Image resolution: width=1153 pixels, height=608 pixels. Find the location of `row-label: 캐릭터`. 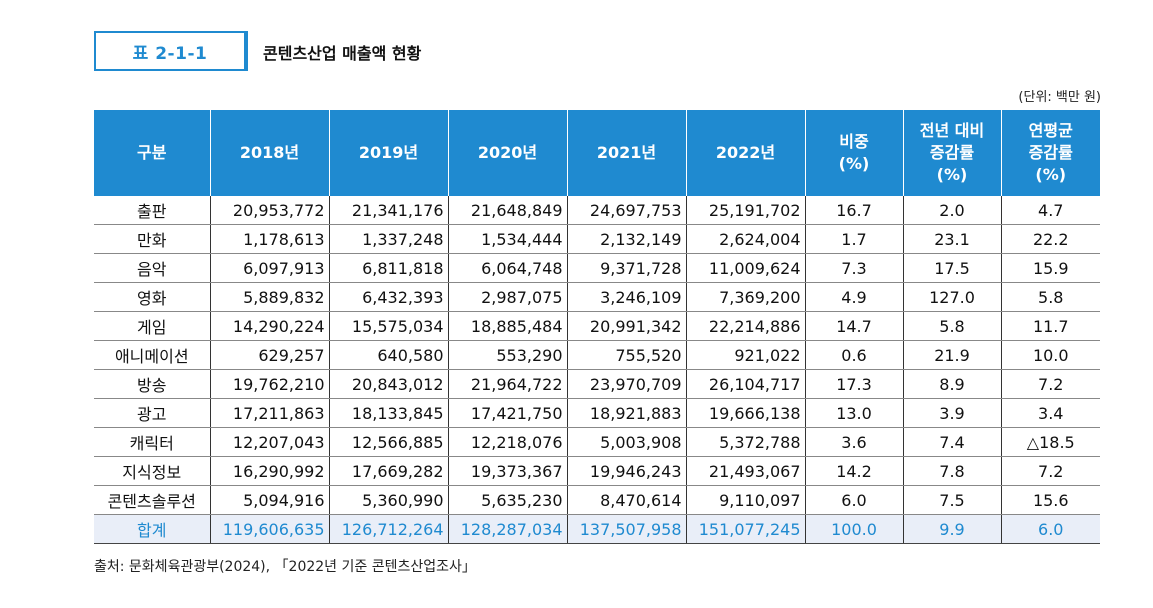

row-label: 캐릭터 is located at coordinates (152, 442).